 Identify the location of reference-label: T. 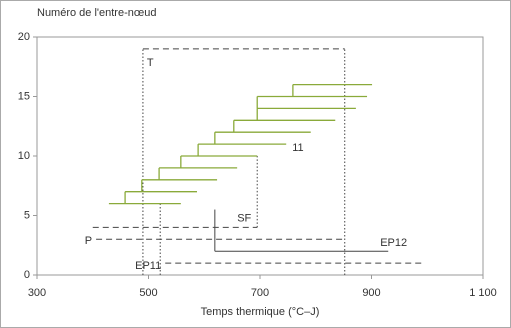
(150, 63).